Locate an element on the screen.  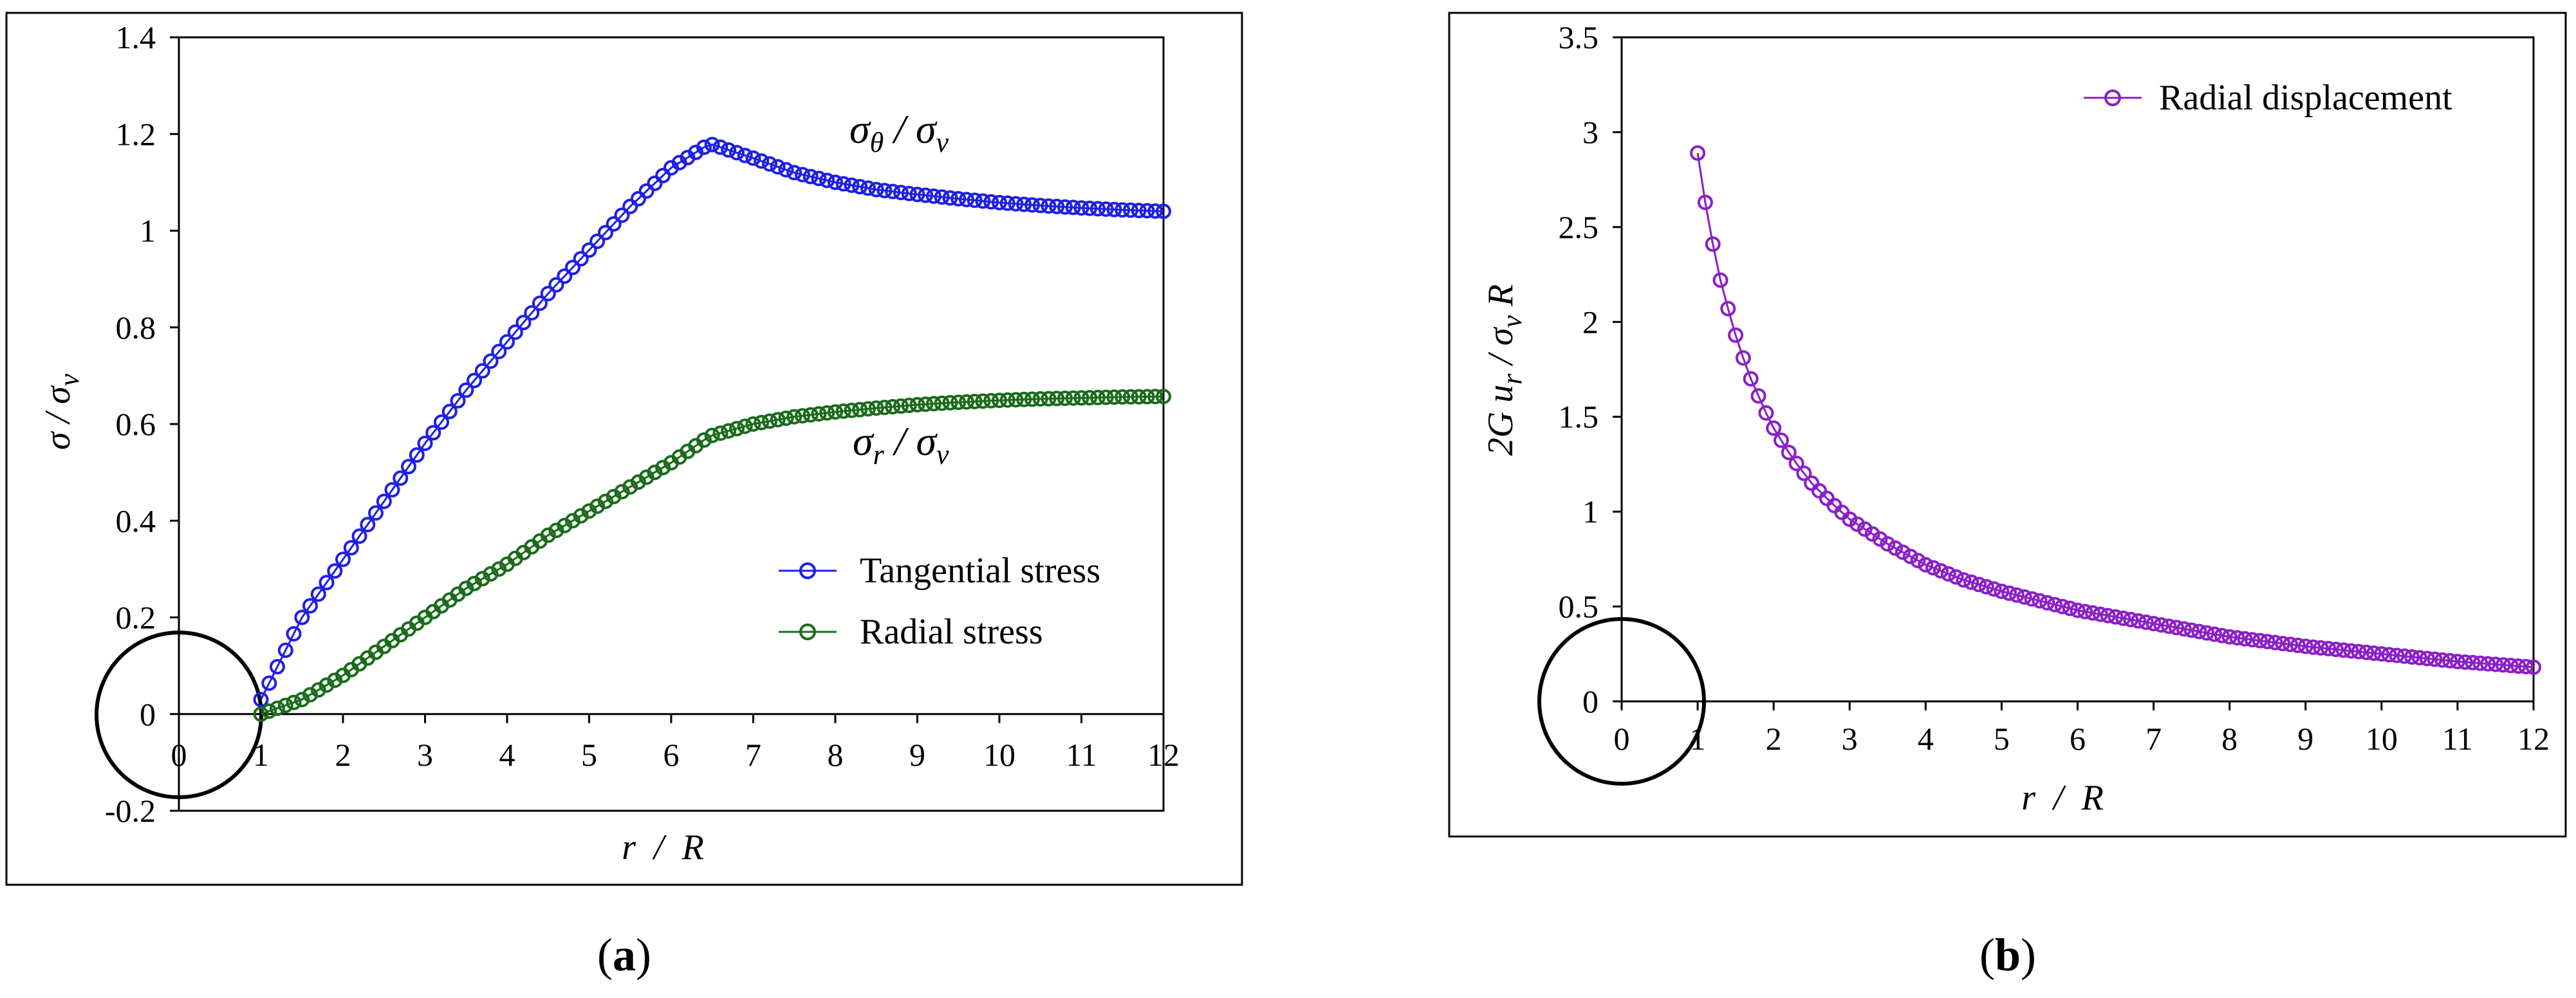
panel-a-caption-close: ) is located at coordinates (643, 955).